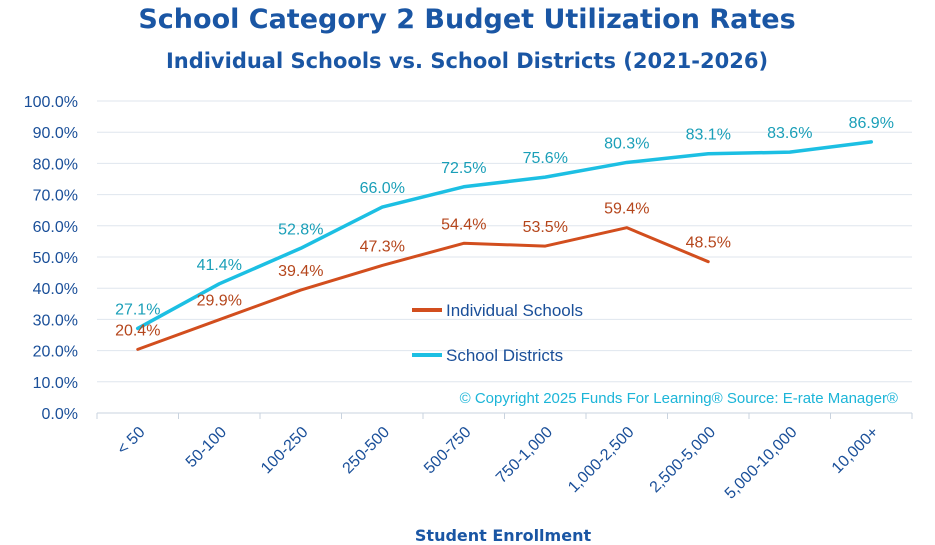  Describe the element at coordinates (601, 460) in the screenshot. I see `x-tick-label: 1,000-2,500` at that location.